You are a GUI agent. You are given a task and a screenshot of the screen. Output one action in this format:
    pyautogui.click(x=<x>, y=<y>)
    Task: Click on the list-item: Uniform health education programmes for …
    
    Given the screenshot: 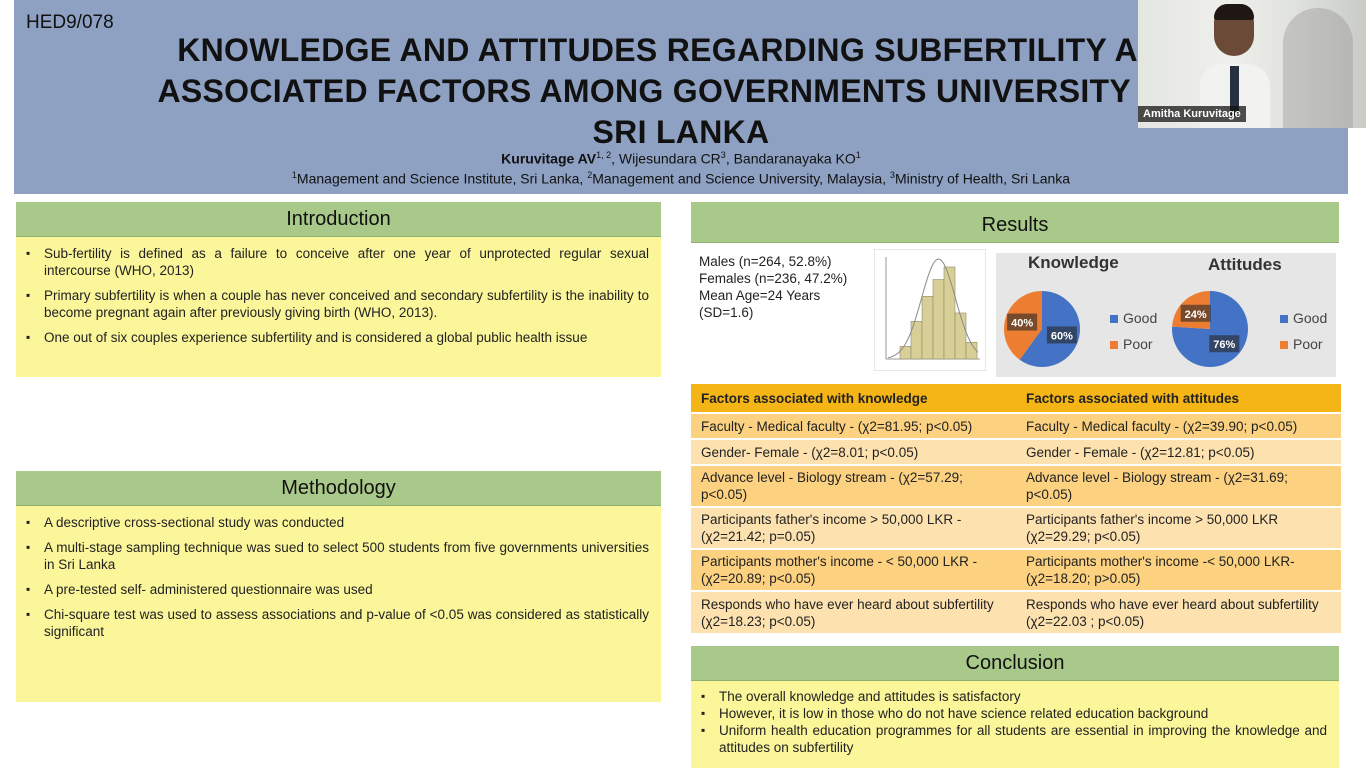 What is the action you would take?
    pyautogui.click(x=1014, y=739)
    